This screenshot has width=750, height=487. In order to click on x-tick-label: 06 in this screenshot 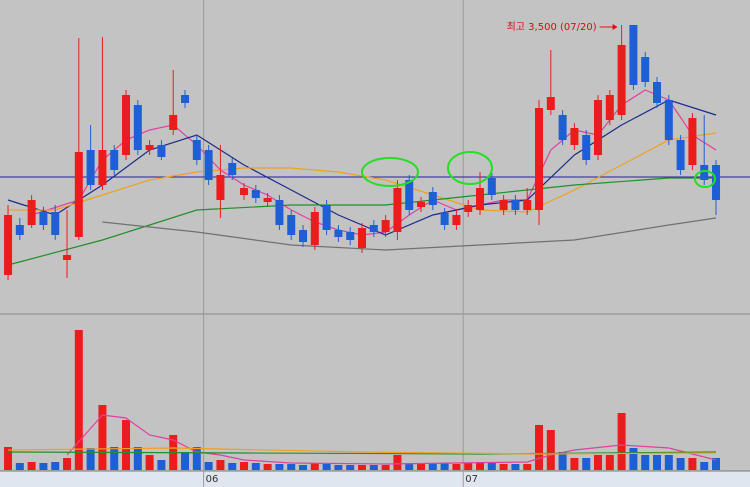, I will do `click(212, 479)`.